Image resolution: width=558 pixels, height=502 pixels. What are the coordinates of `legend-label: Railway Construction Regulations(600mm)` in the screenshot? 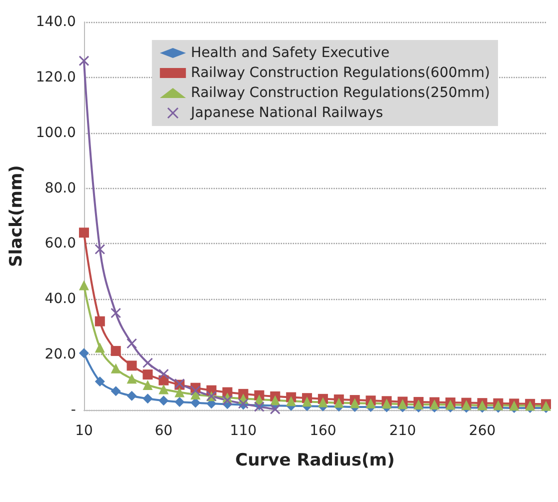 It's located at (340, 73).